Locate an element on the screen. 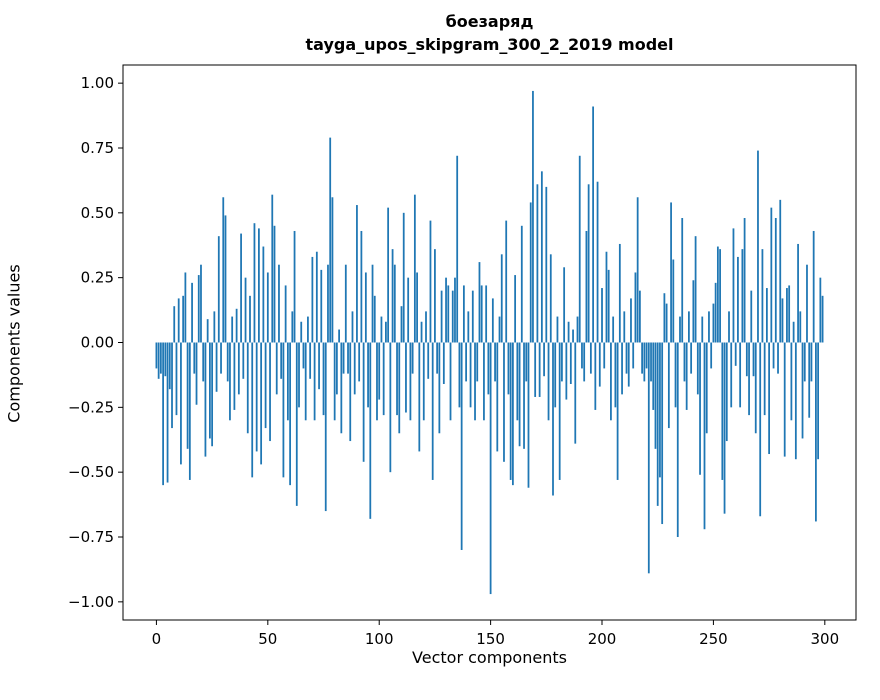  x-tick-label: 150 is located at coordinates (490, 639).